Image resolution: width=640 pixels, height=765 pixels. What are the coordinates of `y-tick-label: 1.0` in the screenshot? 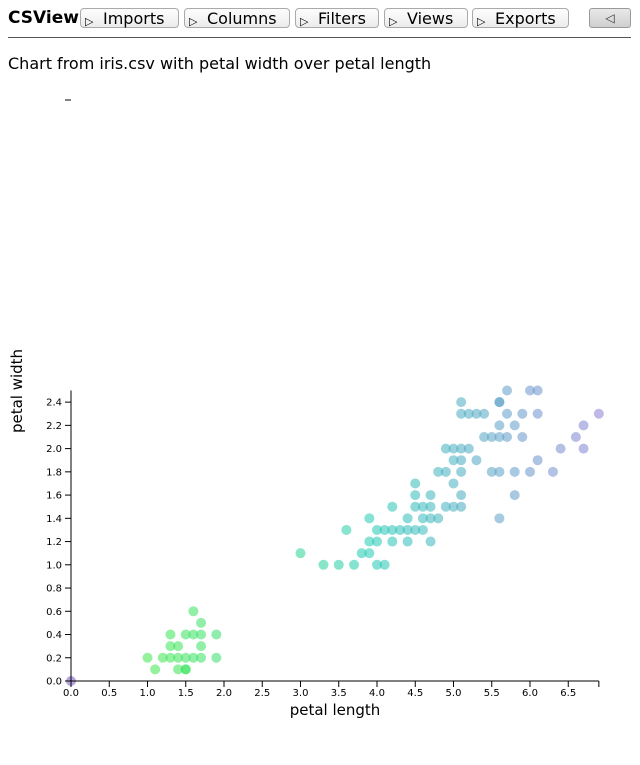 It's located at (54, 565).